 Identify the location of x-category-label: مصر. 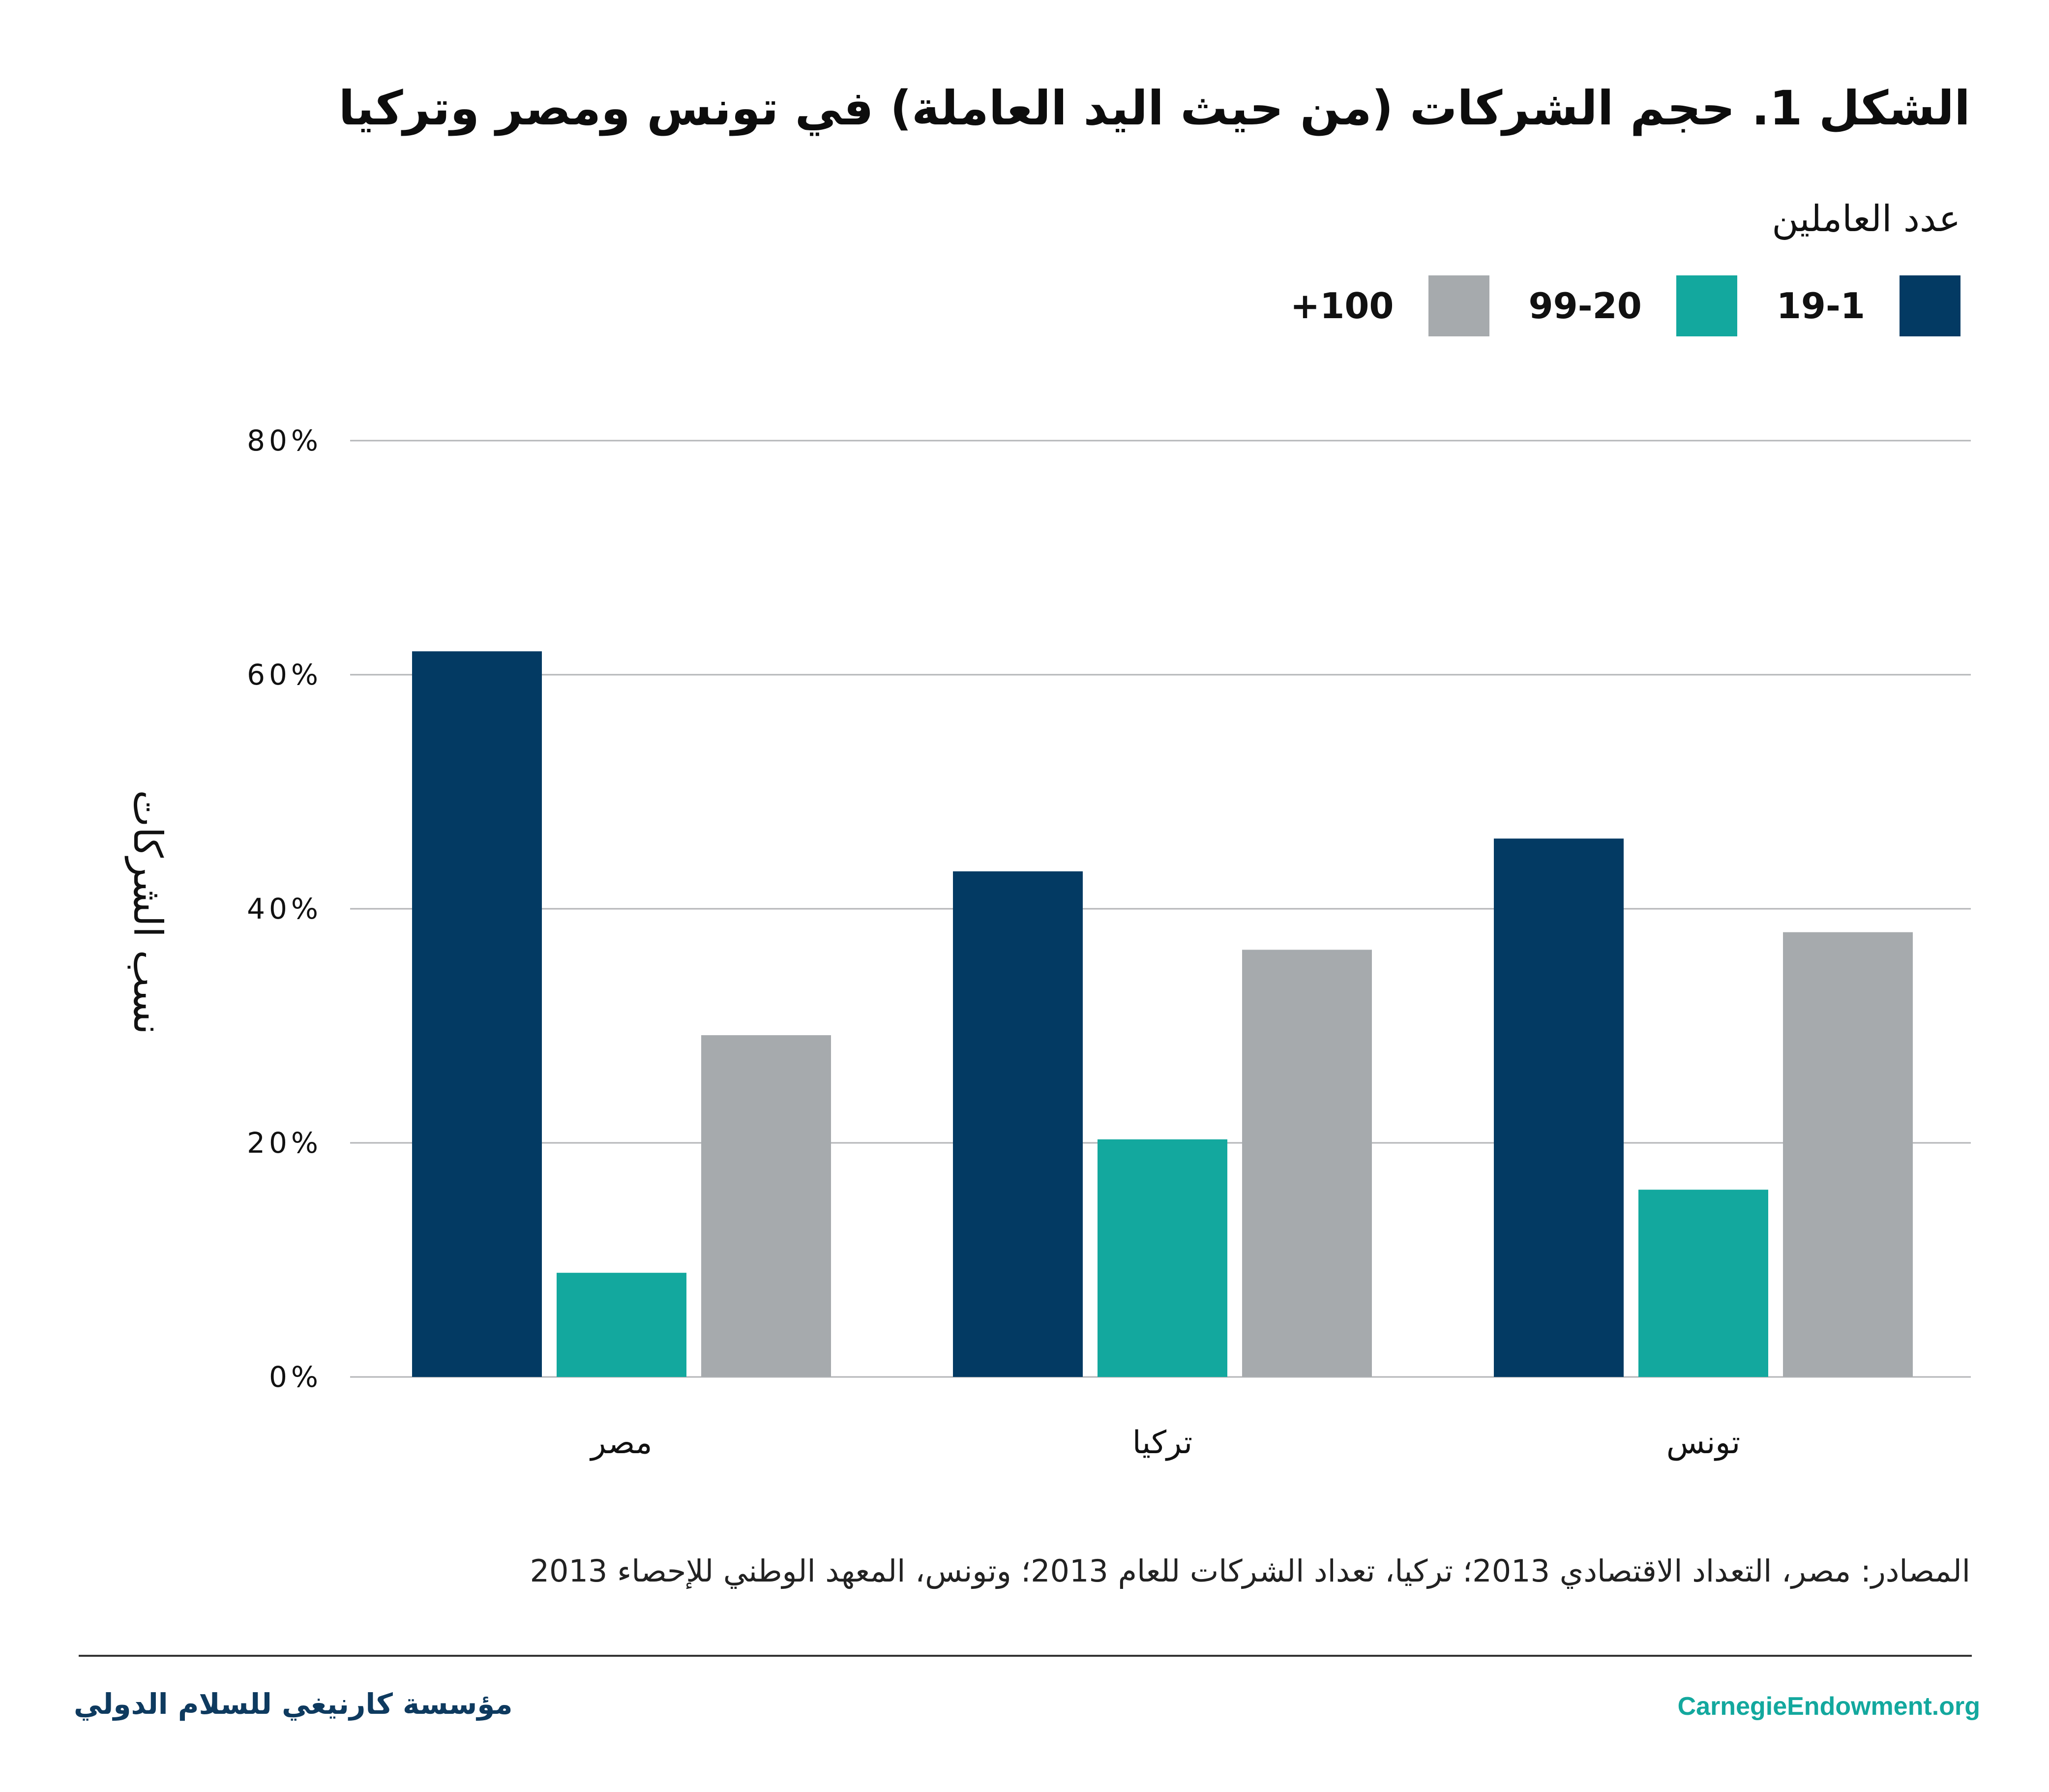
(620, 1443).